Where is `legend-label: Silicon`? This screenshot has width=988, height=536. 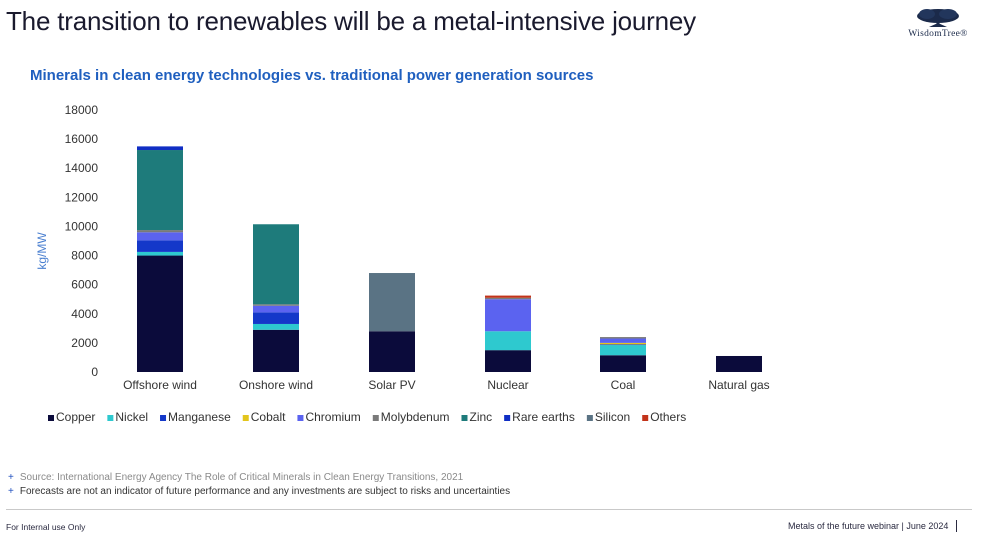
legend-label: Silicon is located at coordinates (612, 417).